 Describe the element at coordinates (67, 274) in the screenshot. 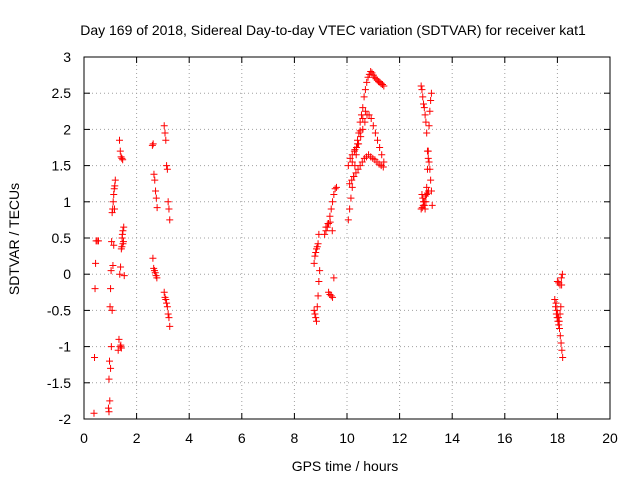

I see `y-tick-label: 0` at that location.